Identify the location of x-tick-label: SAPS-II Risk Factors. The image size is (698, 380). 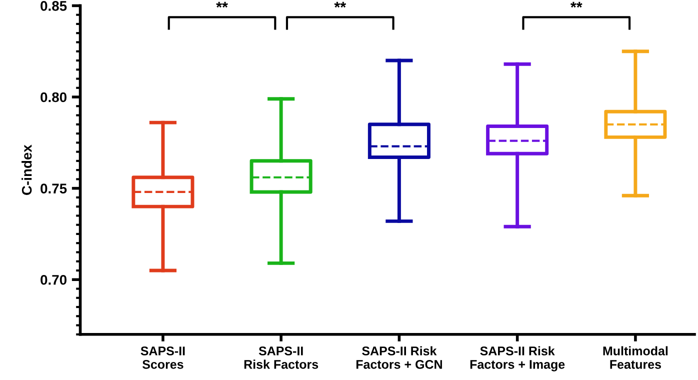
(281, 357).